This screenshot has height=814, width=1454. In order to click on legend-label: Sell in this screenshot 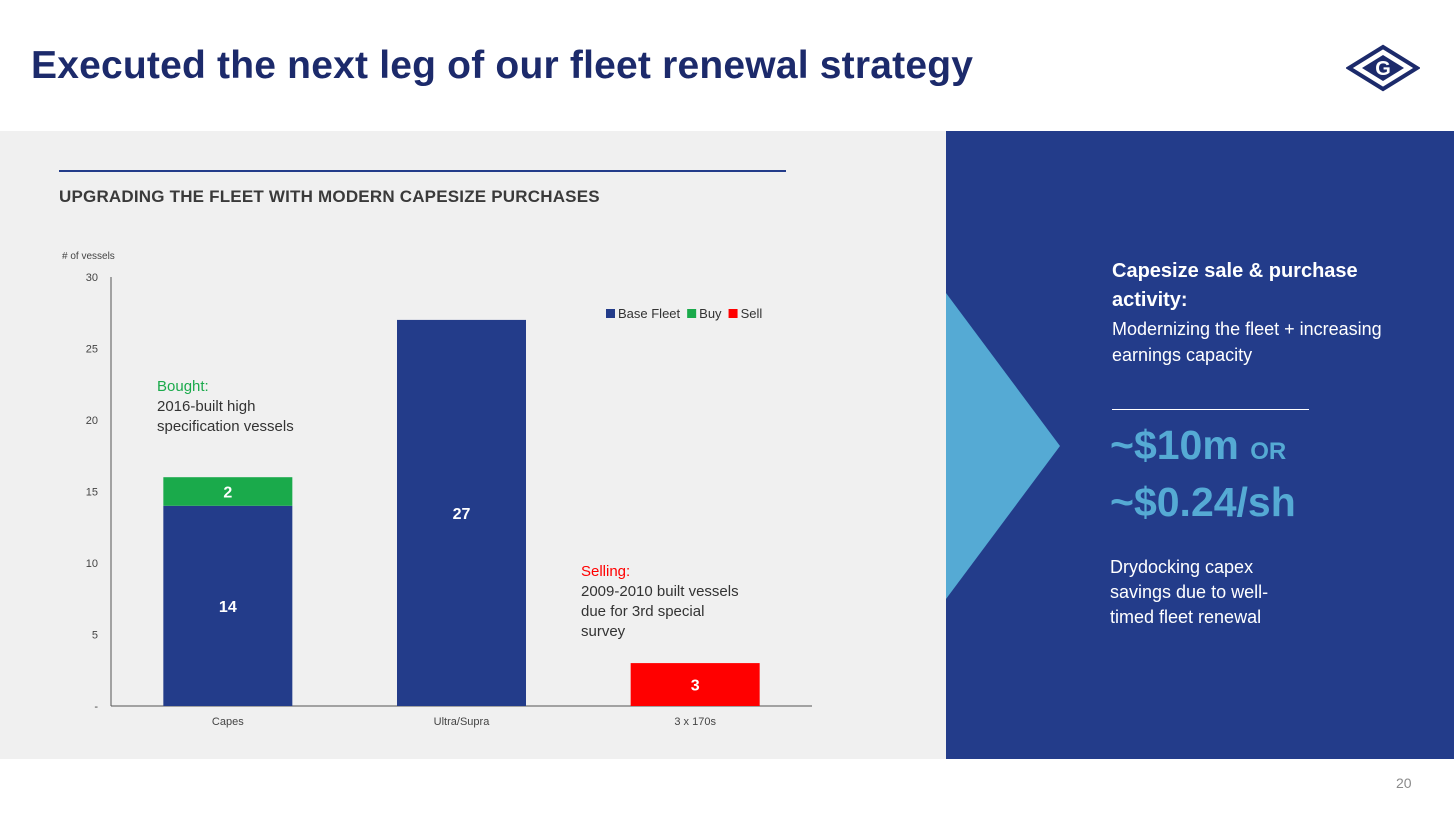, I will do `click(752, 313)`.